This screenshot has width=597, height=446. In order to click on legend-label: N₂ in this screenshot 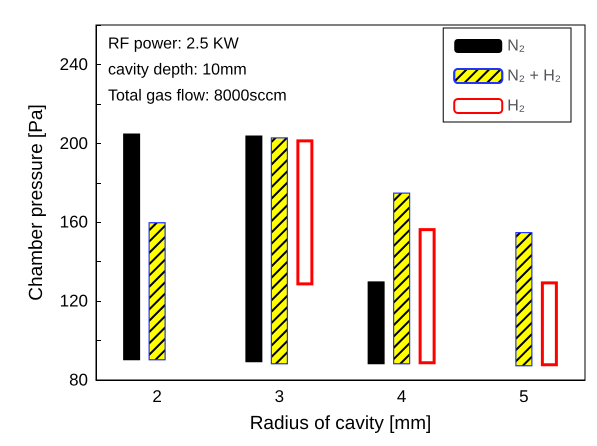, I will do `click(516, 46)`.